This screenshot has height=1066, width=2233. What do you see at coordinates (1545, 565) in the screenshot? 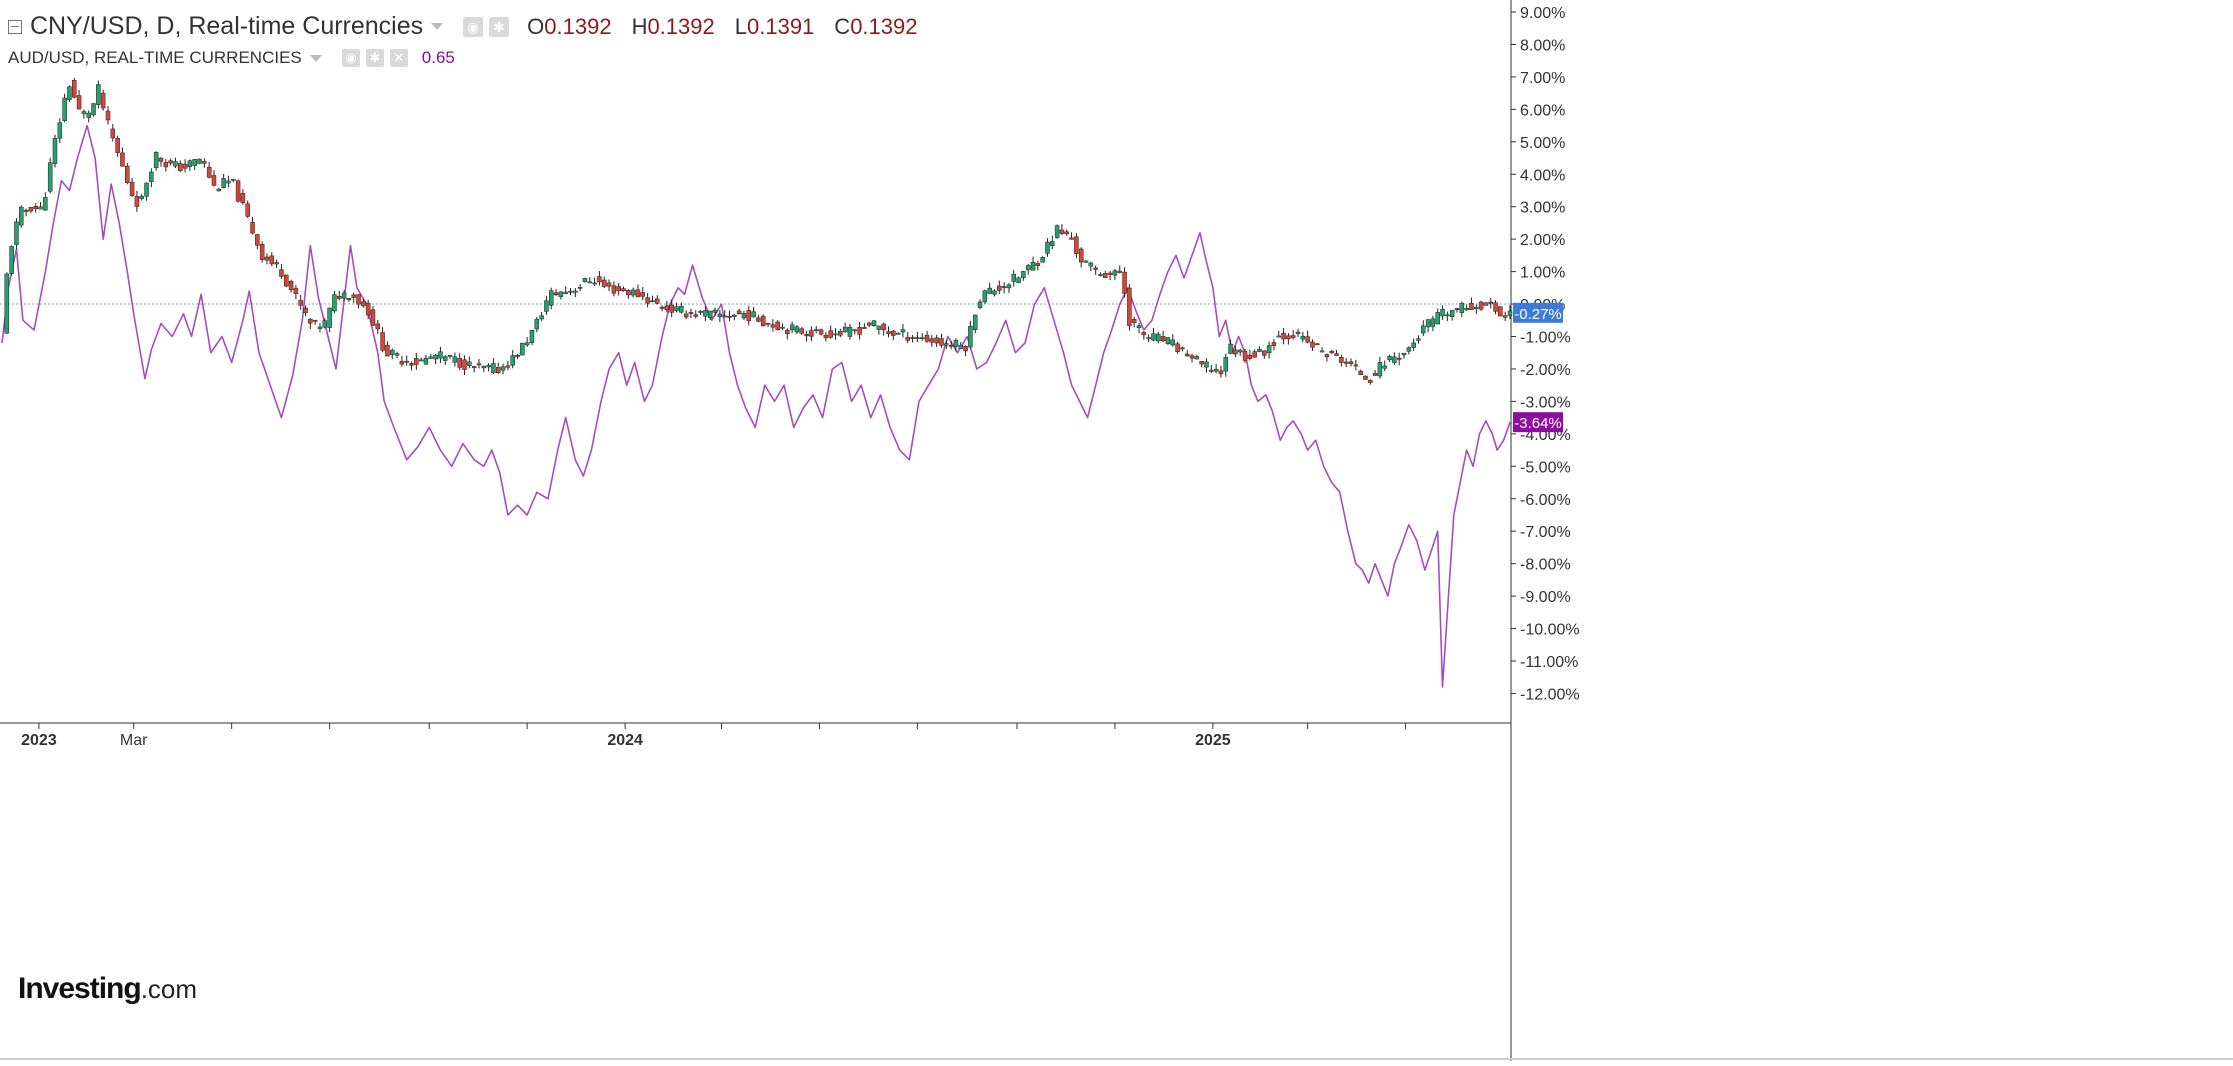
I see `y-tick-label: -8.00%` at bounding box center [1545, 565].